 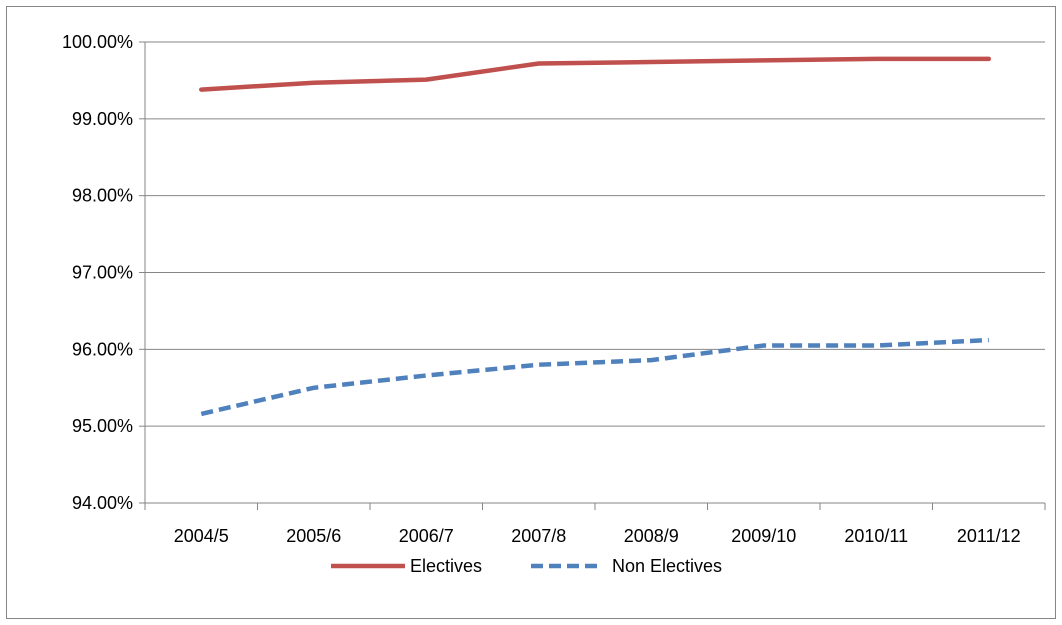 What do you see at coordinates (446, 566) in the screenshot?
I see `legend-label: Electives` at bounding box center [446, 566].